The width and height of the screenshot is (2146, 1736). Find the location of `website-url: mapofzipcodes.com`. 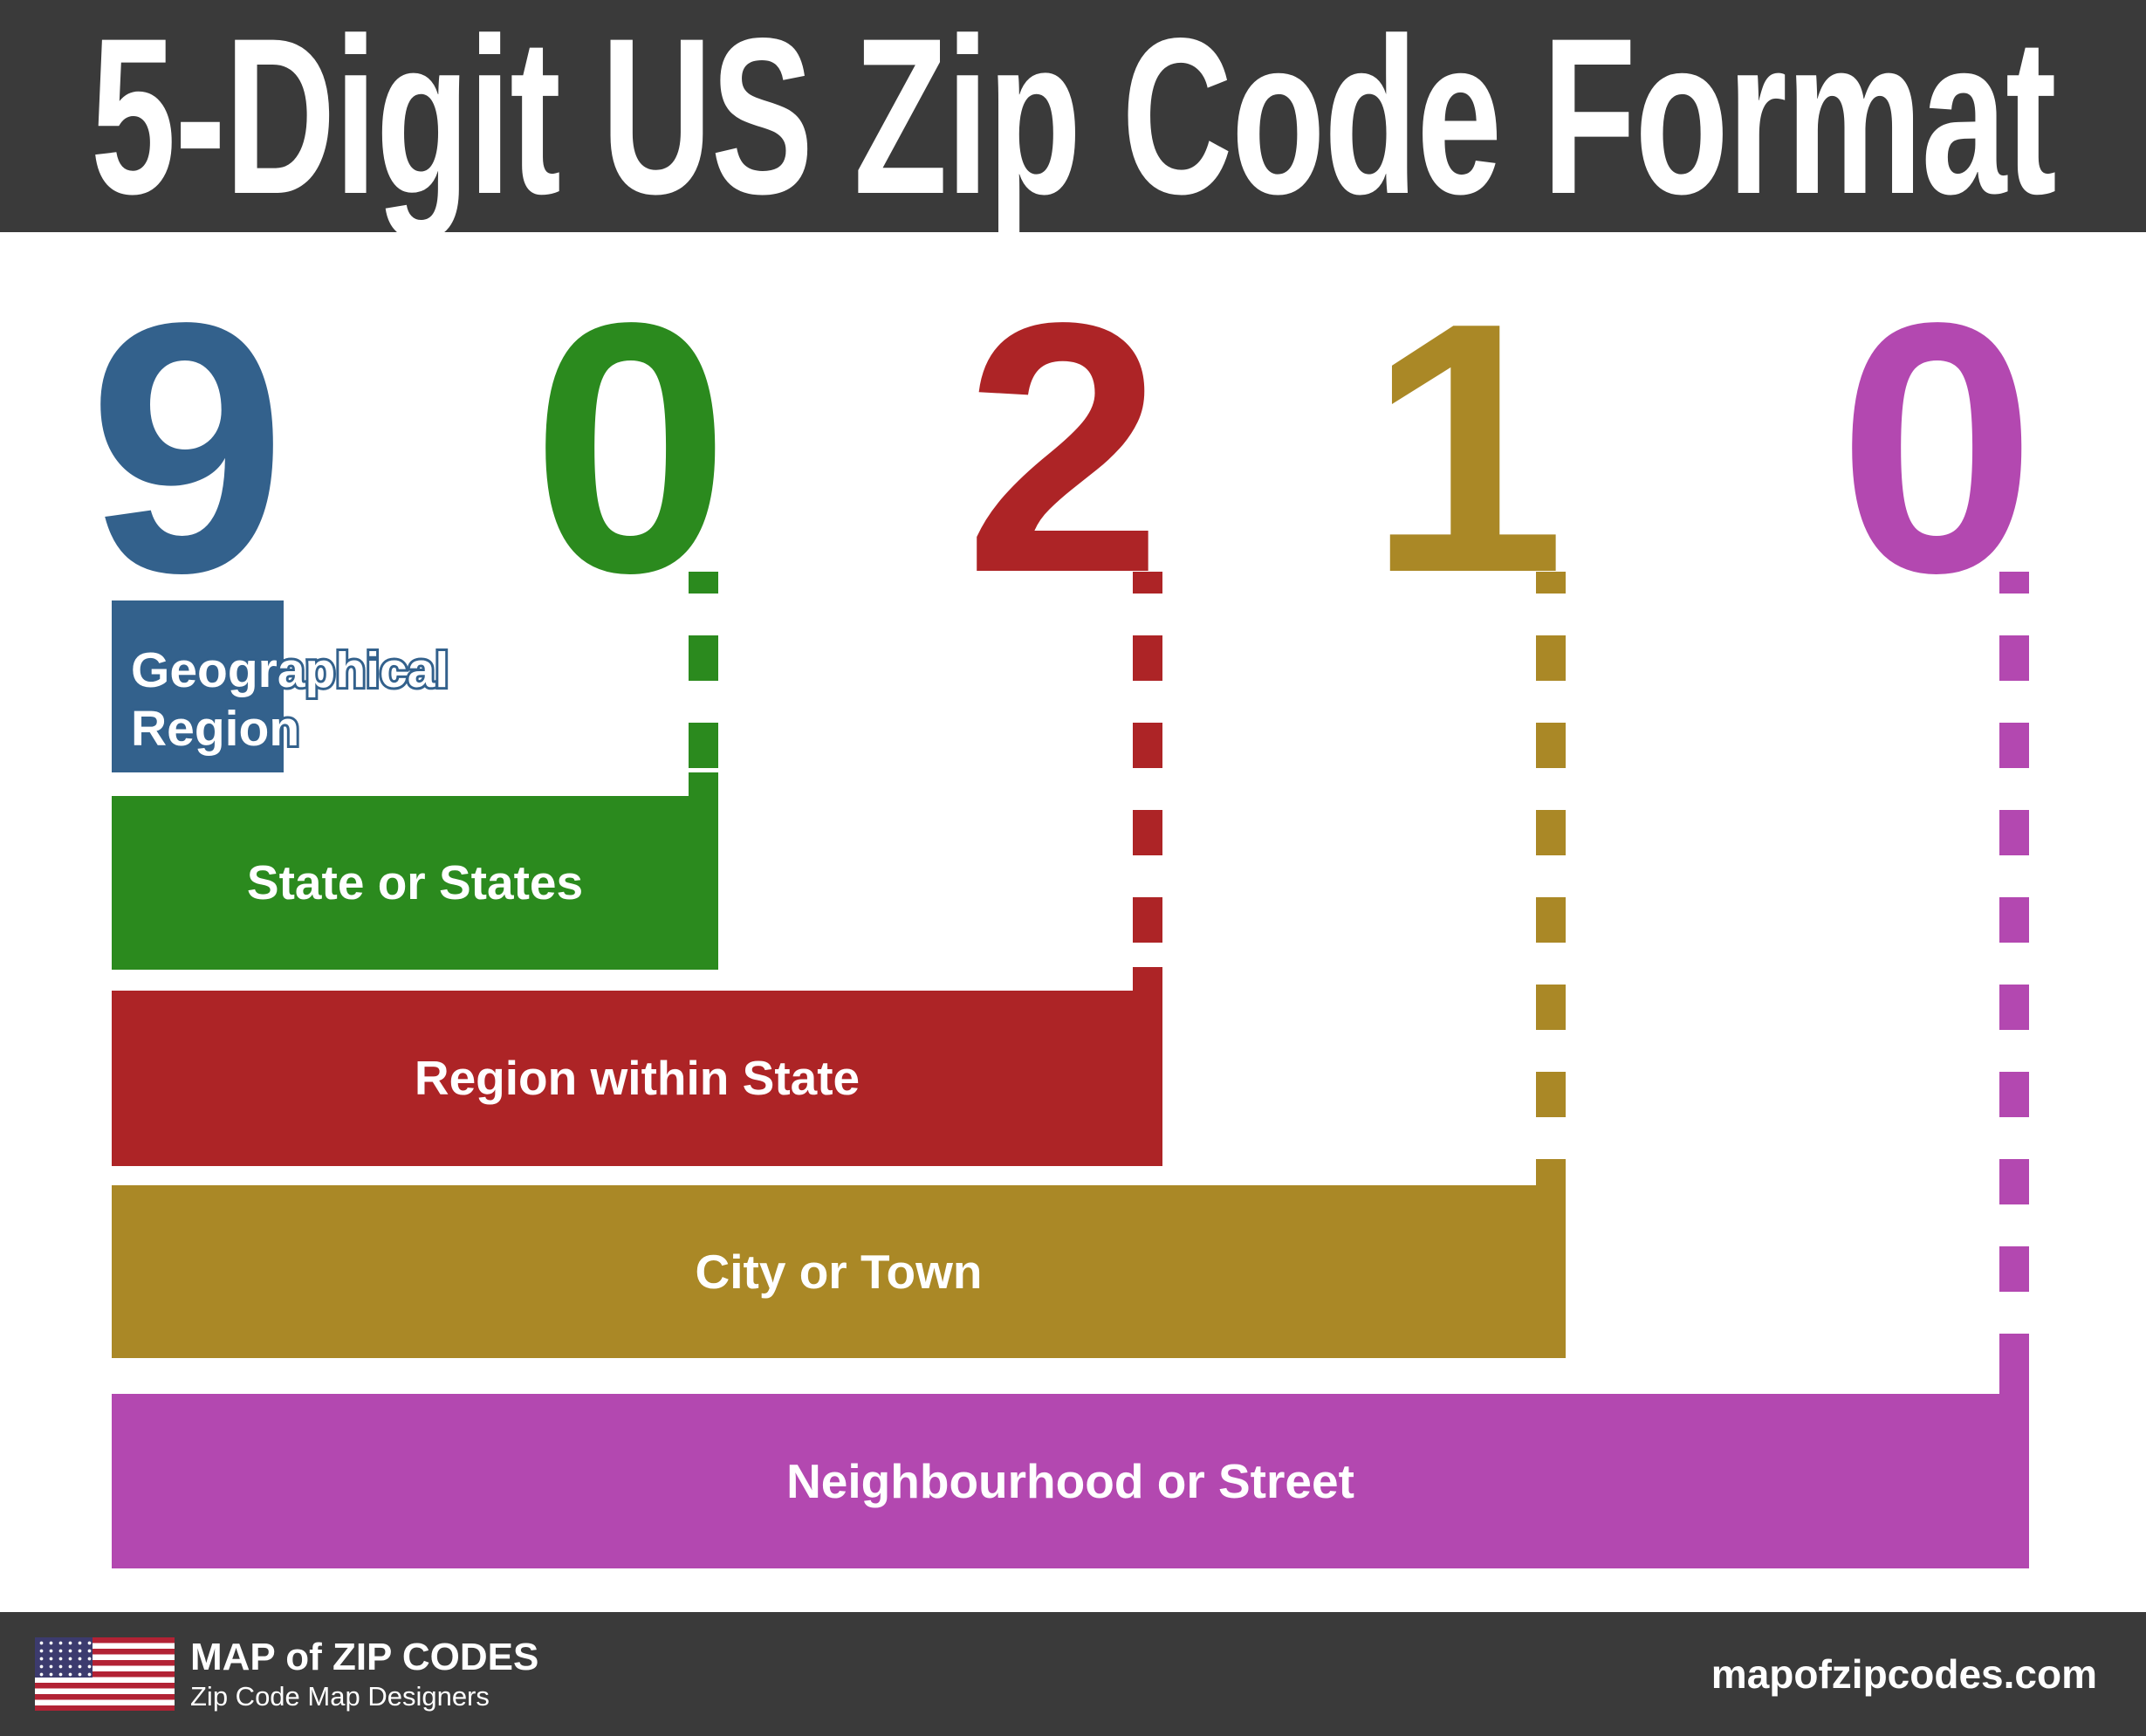

website-url: mapofzipcodes.com is located at coordinates (1904, 1674).